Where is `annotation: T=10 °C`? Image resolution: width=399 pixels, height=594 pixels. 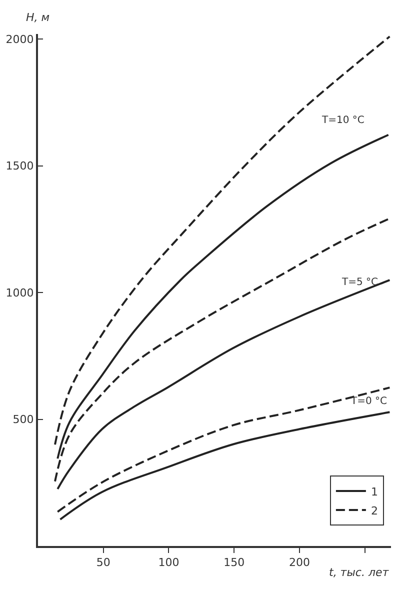
annotation: T=10 °C is located at coordinates (342, 120).